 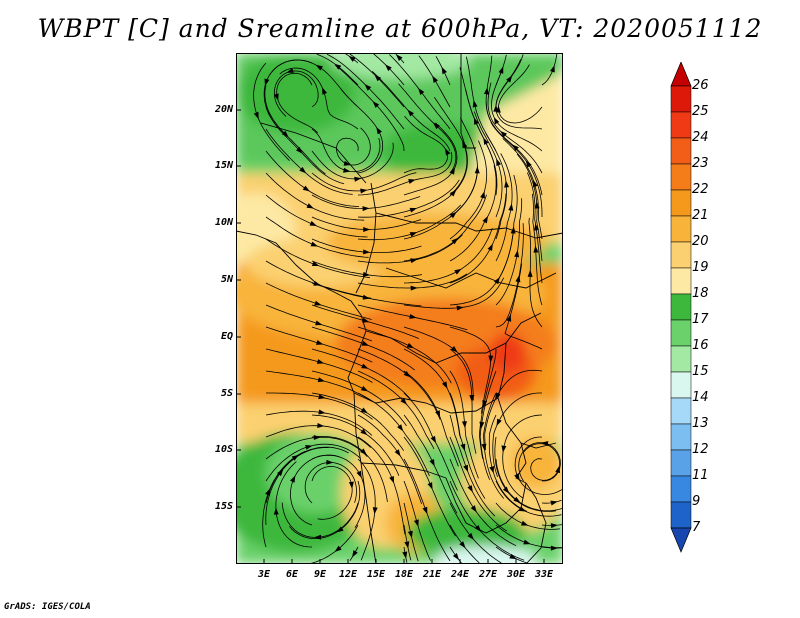 What do you see at coordinates (700, 111) in the screenshot?
I see `colorbar-label: 25` at bounding box center [700, 111].